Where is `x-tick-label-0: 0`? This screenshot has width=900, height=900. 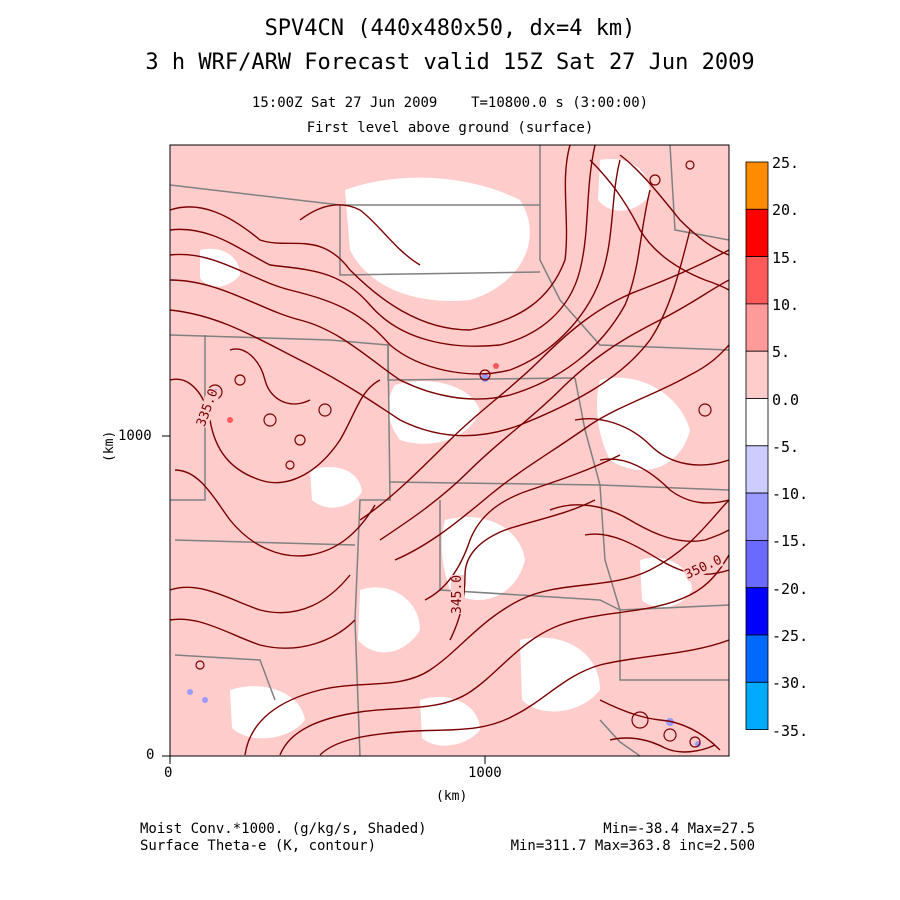
x-tick-label-0: 0 is located at coordinates (168, 773).